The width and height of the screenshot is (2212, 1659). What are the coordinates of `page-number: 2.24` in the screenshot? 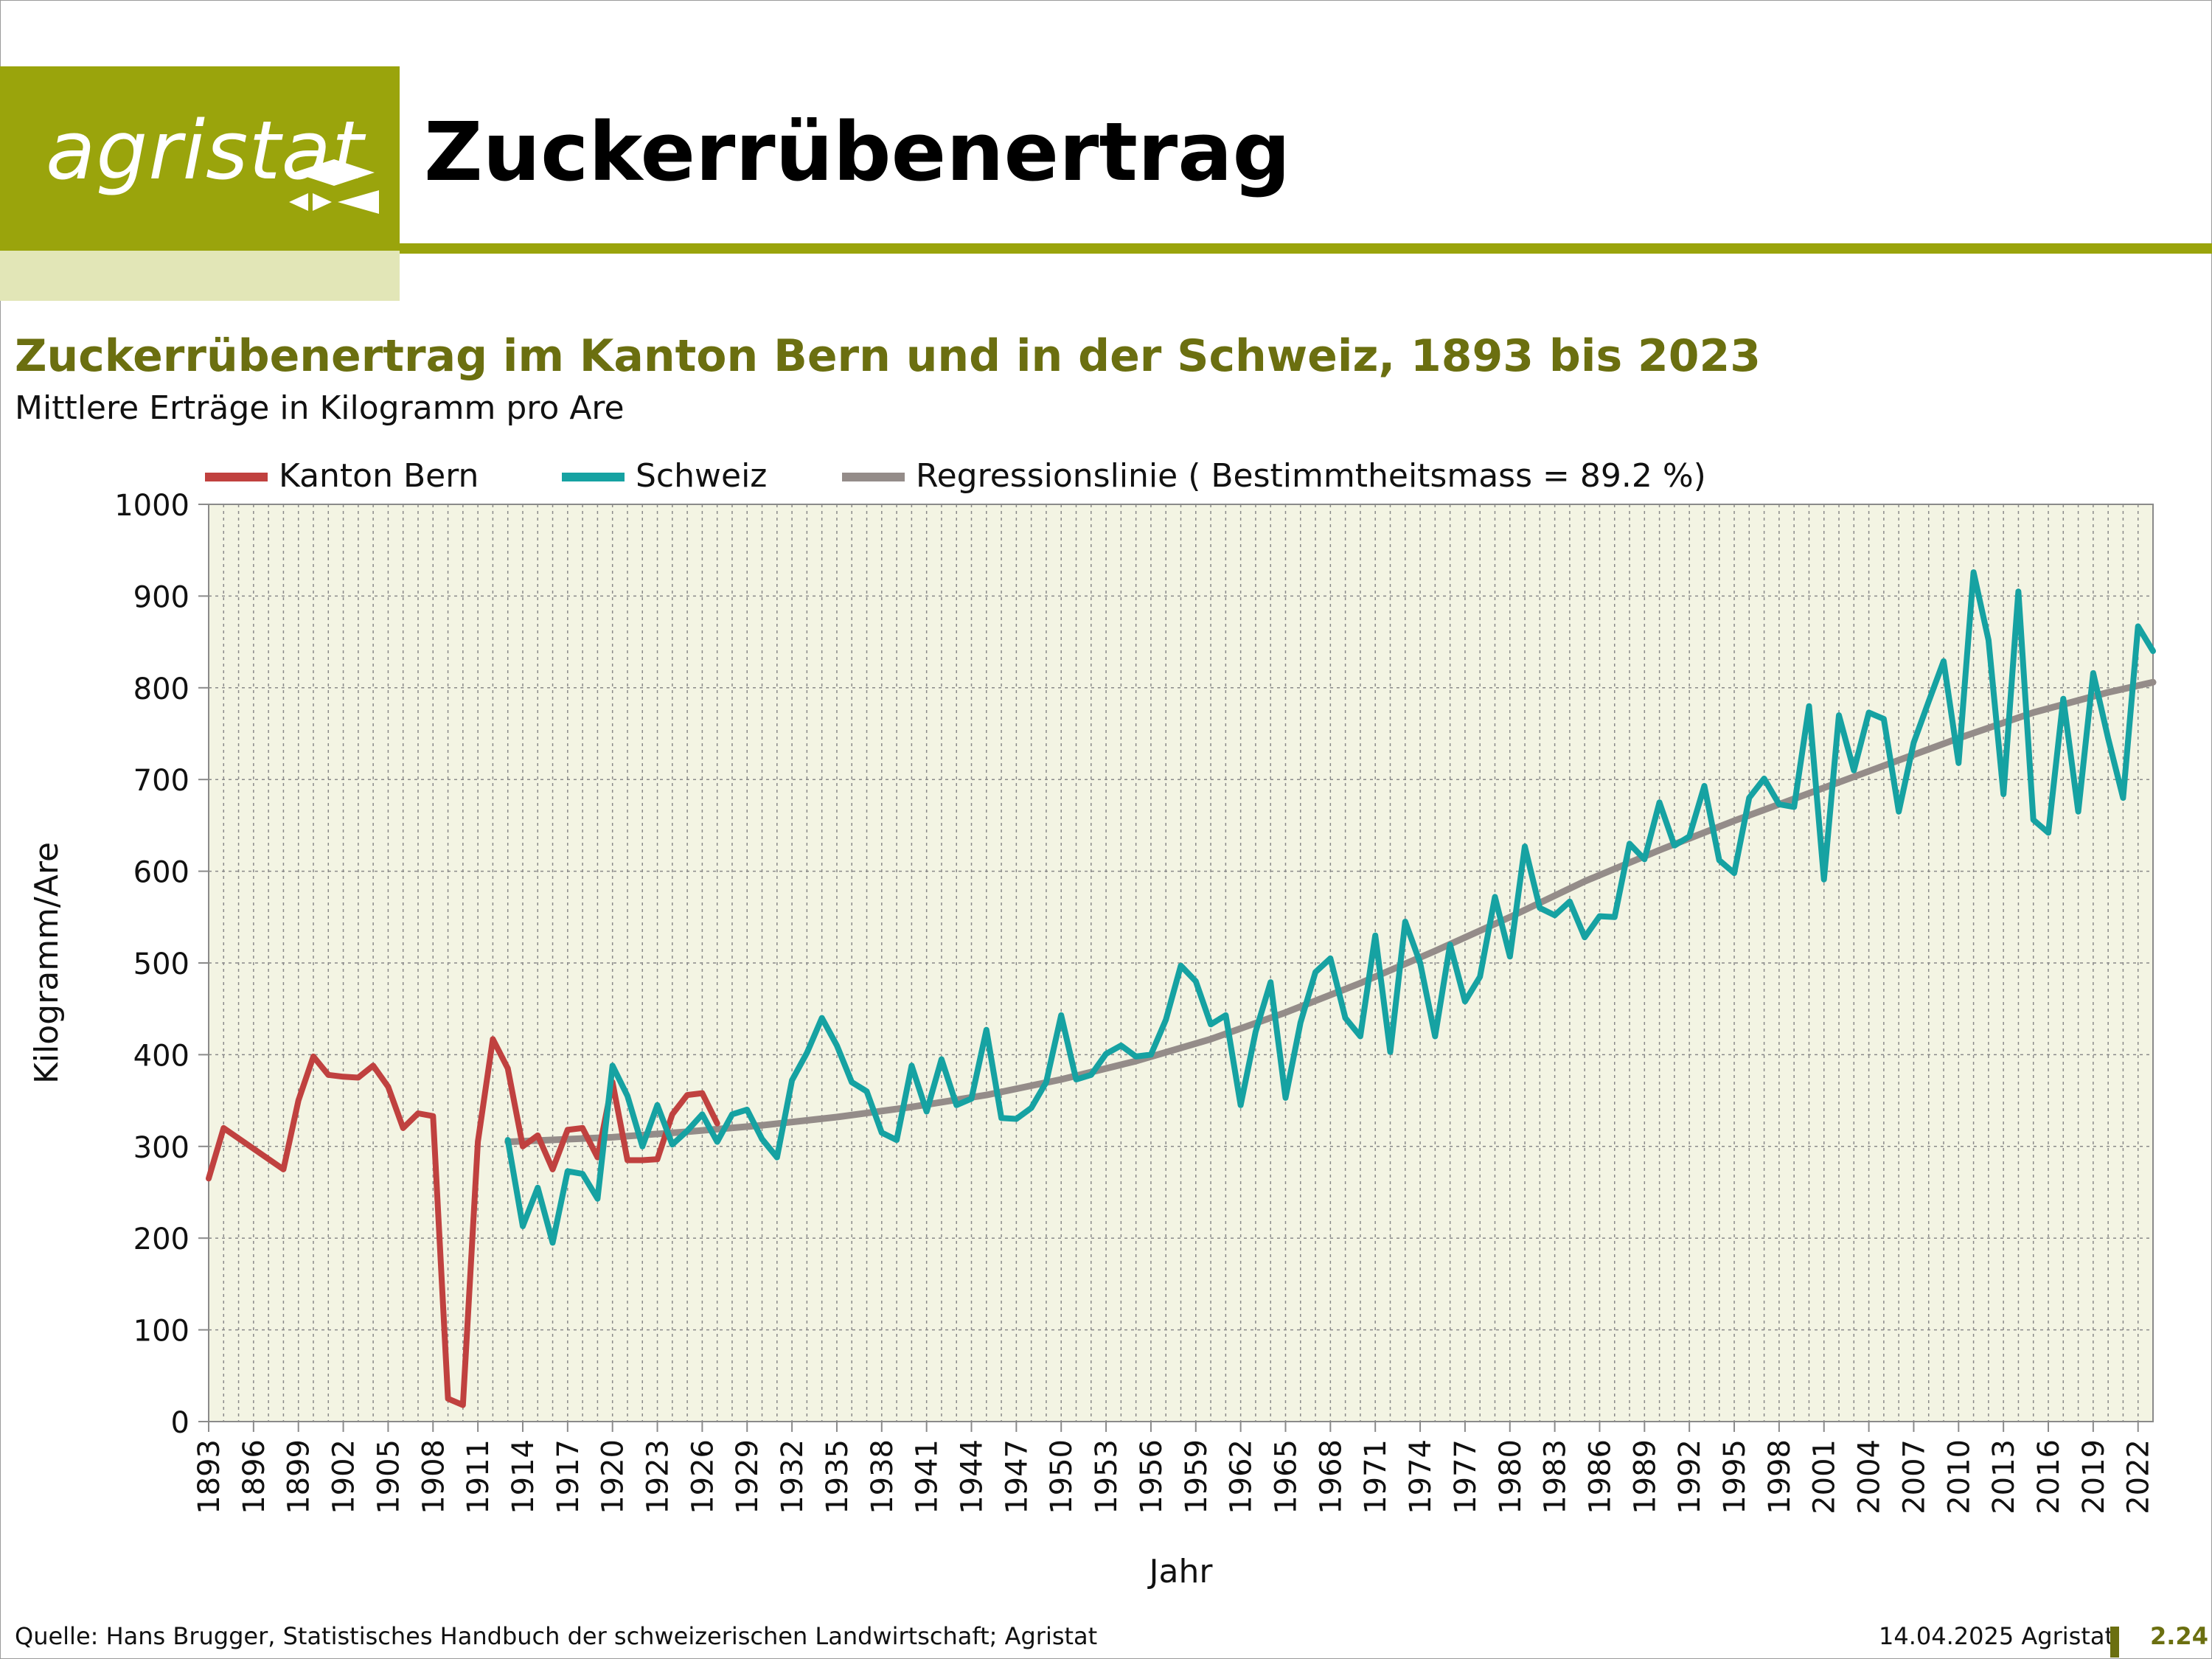 It's located at (2179, 1636).